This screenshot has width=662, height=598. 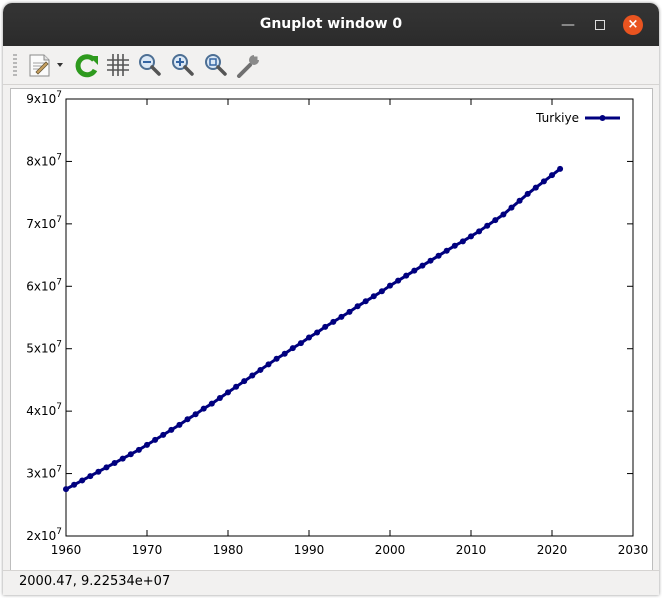 I want to click on y-tick-label: 2x10⁷, so click(x=44, y=535).